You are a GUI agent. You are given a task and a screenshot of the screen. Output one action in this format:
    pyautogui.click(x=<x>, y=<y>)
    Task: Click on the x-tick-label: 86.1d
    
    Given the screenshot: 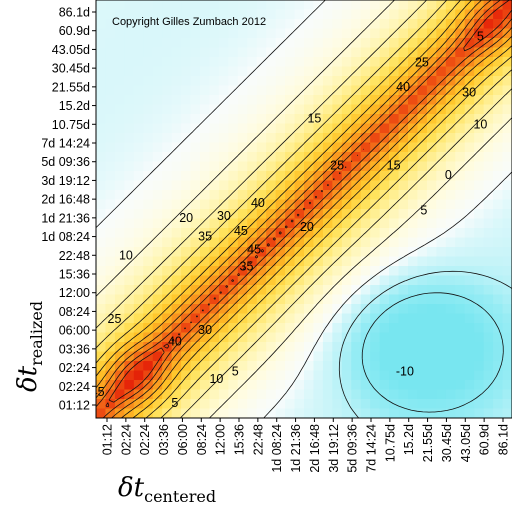 What is the action you would take?
    pyautogui.click(x=504, y=439)
    